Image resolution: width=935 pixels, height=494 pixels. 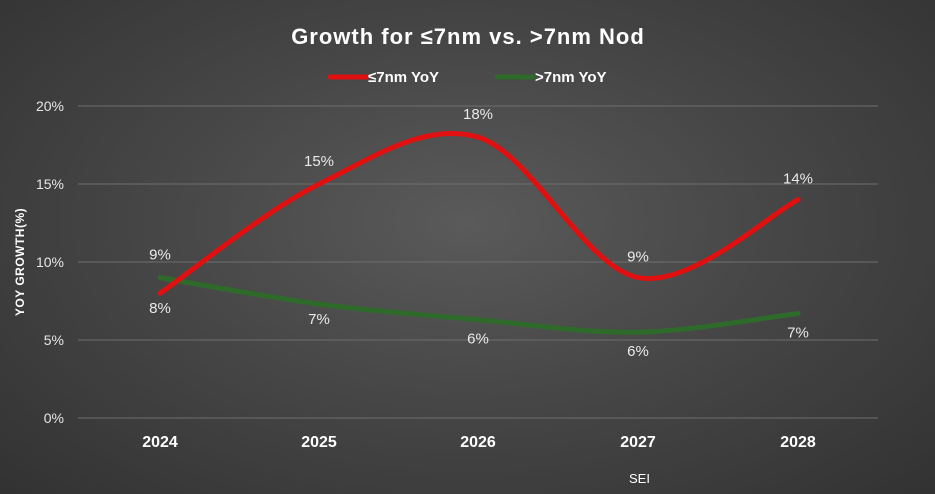 I want to click on data-label: 18%, so click(x=478, y=114).